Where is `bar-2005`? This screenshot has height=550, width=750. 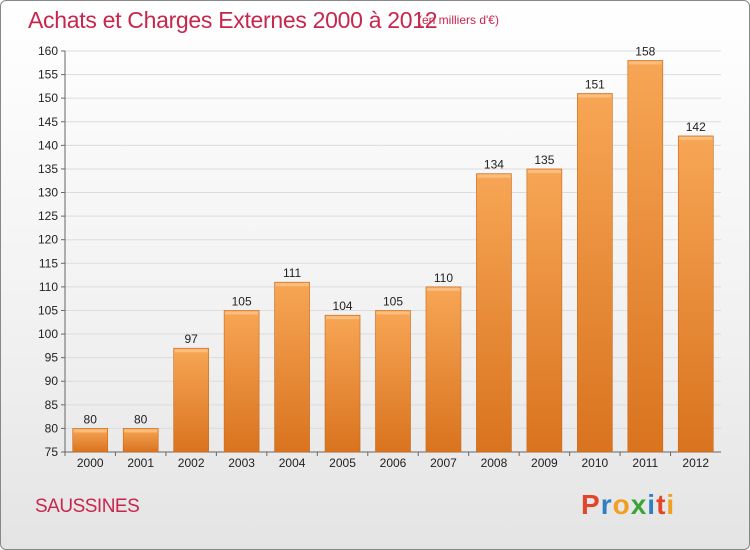
bar-2005 is located at coordinates (342, 383).